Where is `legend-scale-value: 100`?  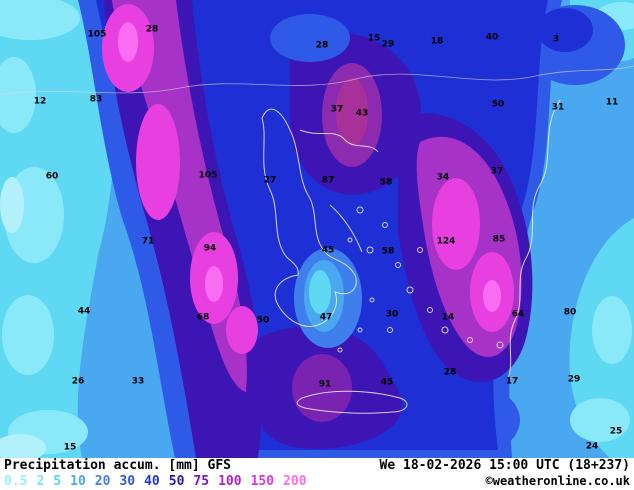 legend-scale-value: 100 is located at coordinates (230, 481).